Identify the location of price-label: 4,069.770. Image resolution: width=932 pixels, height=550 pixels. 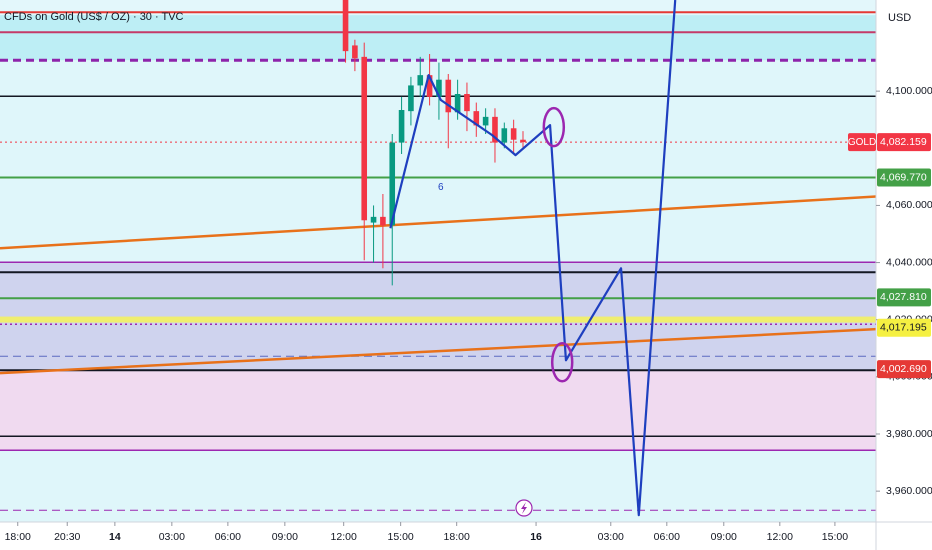
(903, 177).